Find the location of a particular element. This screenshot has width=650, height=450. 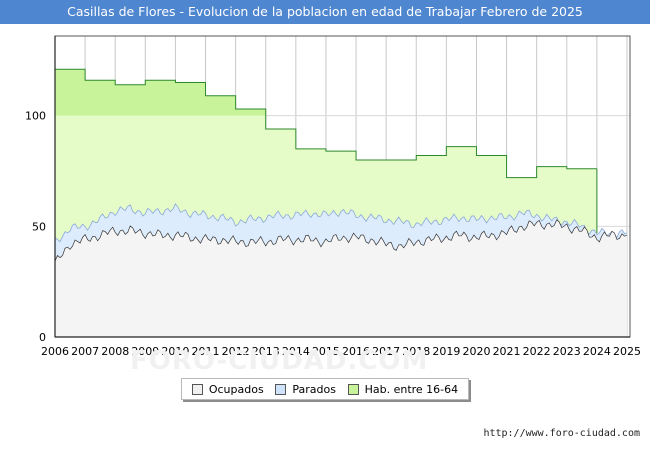

x-tick-2015: 2015 is located at coordinates (326, 351).